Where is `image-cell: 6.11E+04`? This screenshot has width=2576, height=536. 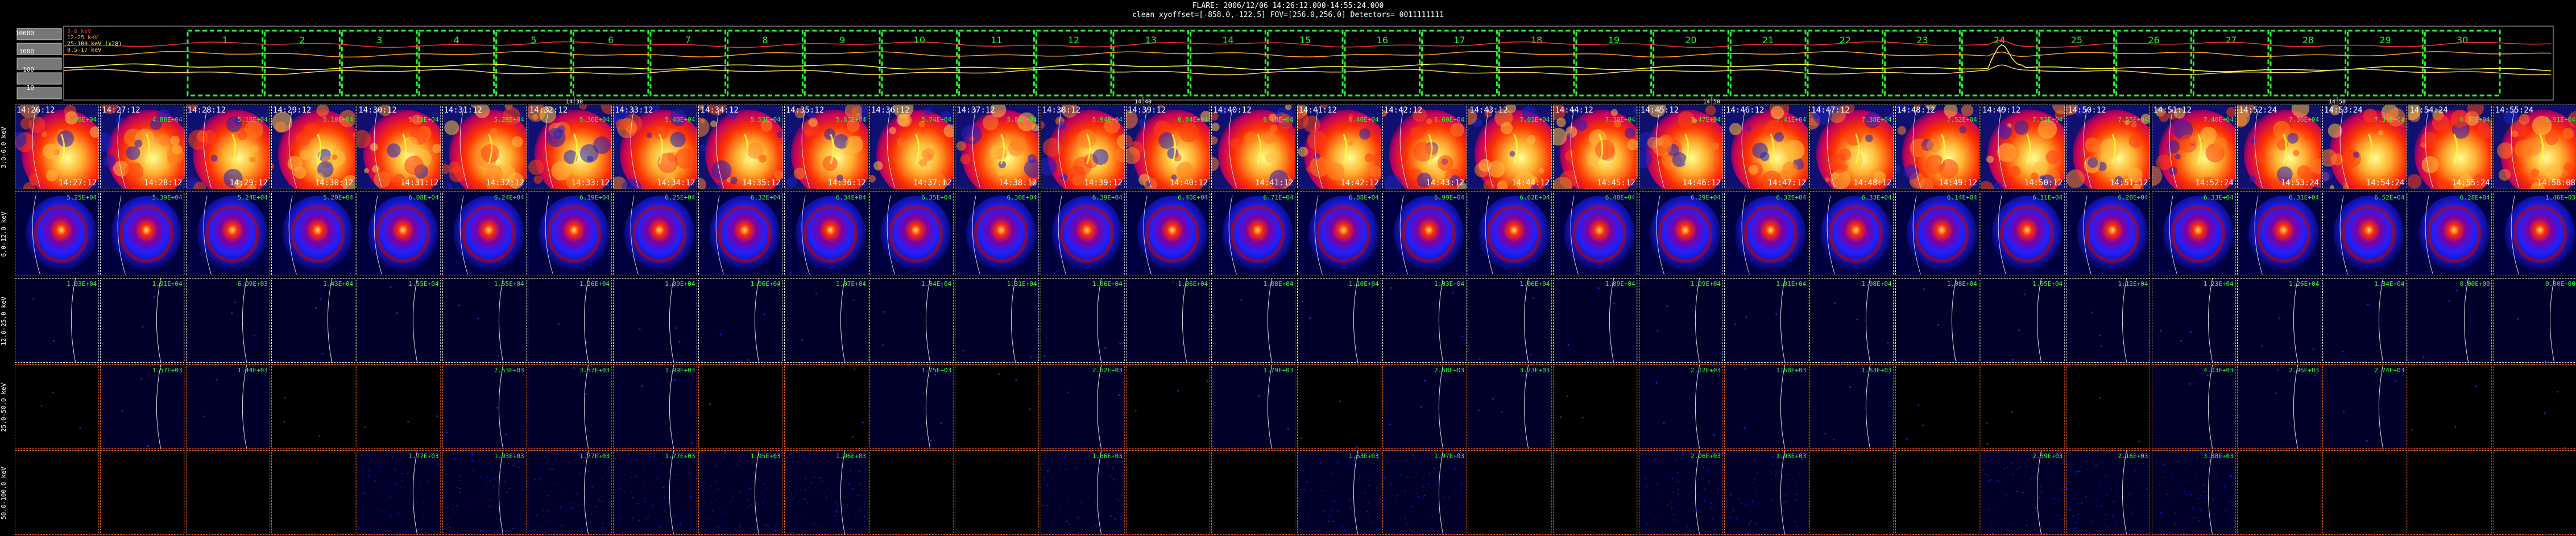 image-cell: 6.11E+04 is located at coordinates (2023, 234).